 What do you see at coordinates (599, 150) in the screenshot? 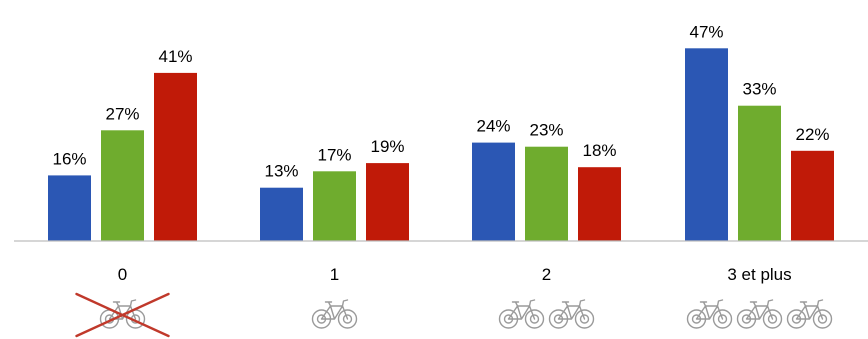
I see `value-label: 18%` at bounding box center [599, 150].